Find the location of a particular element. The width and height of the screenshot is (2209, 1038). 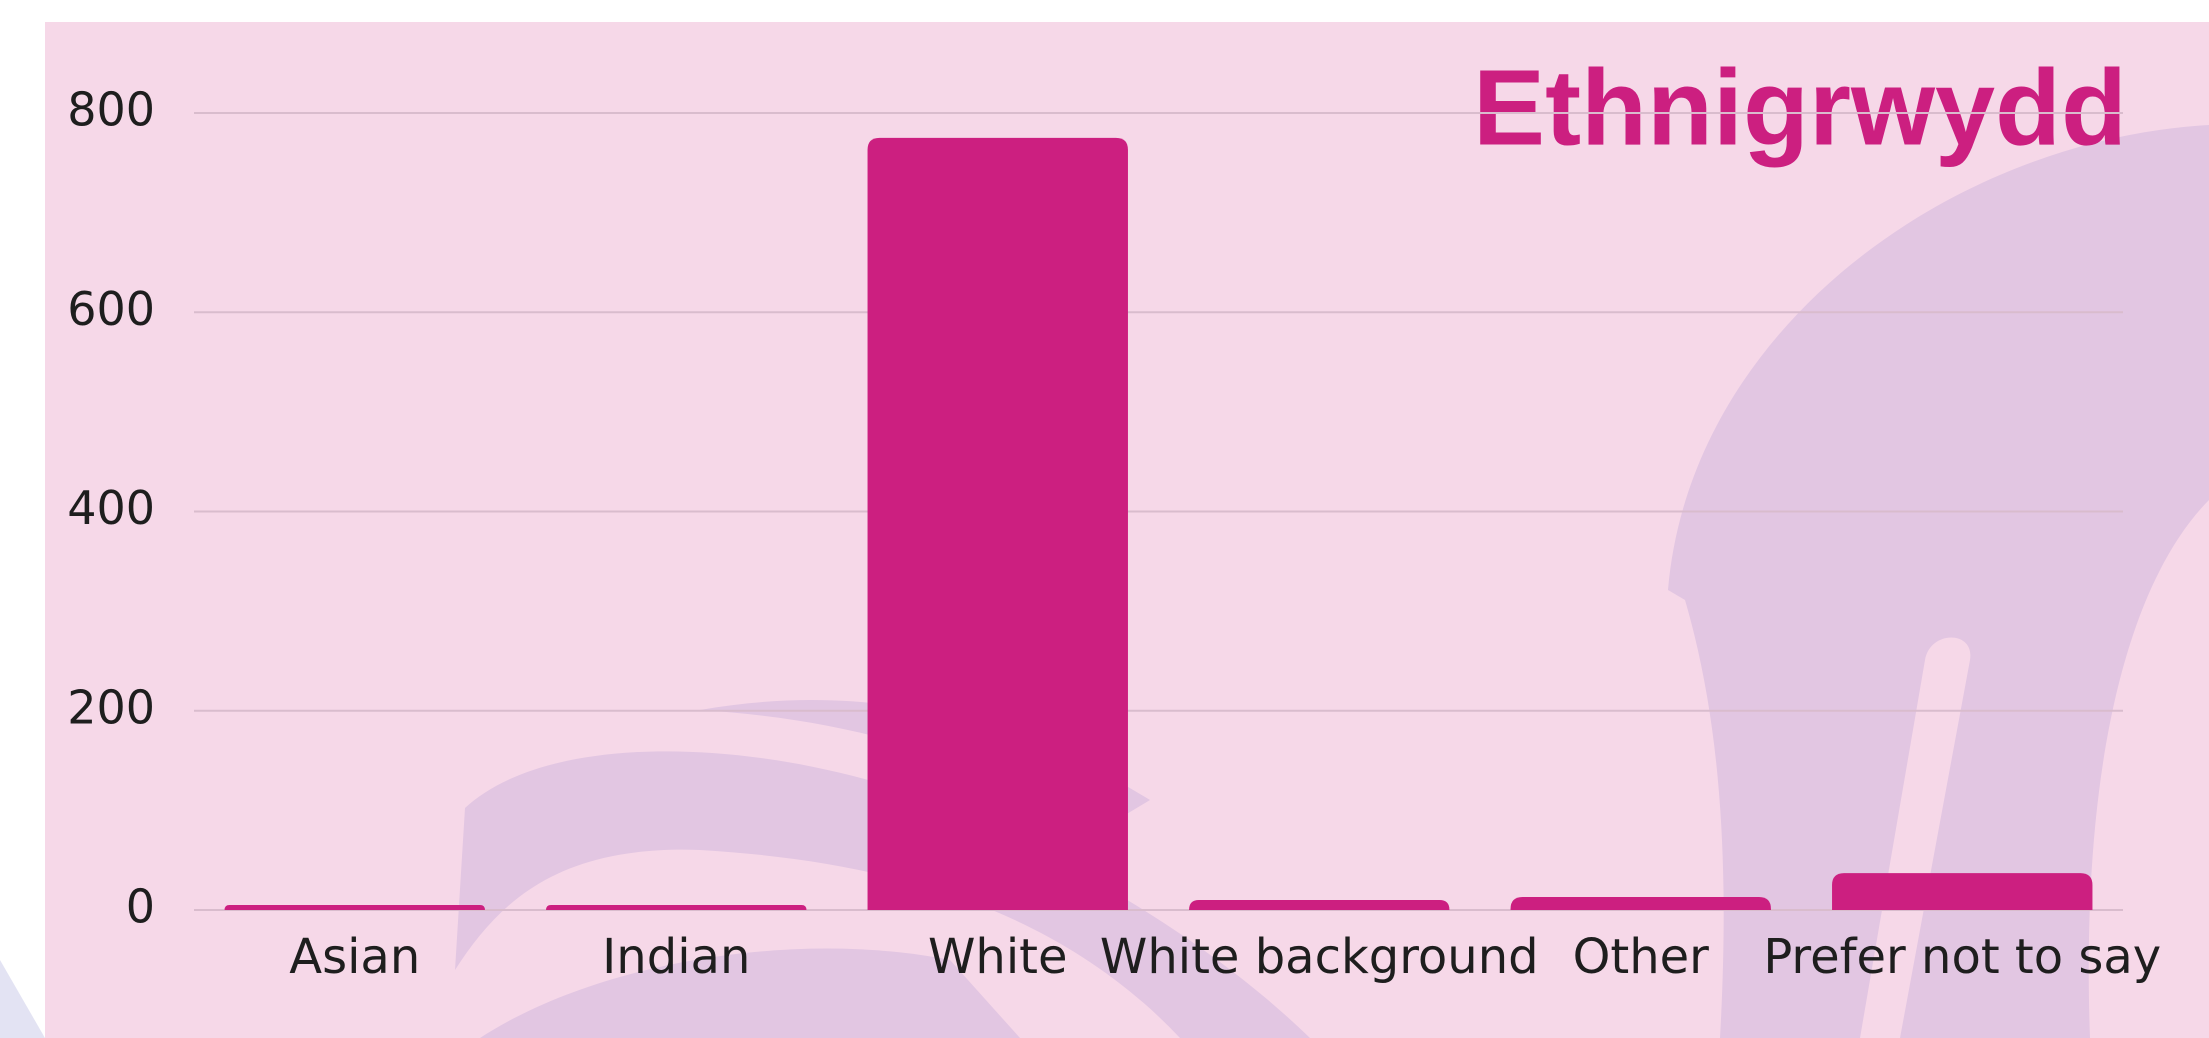

x-tick-label: Asian is located at coordinates (354, 957).